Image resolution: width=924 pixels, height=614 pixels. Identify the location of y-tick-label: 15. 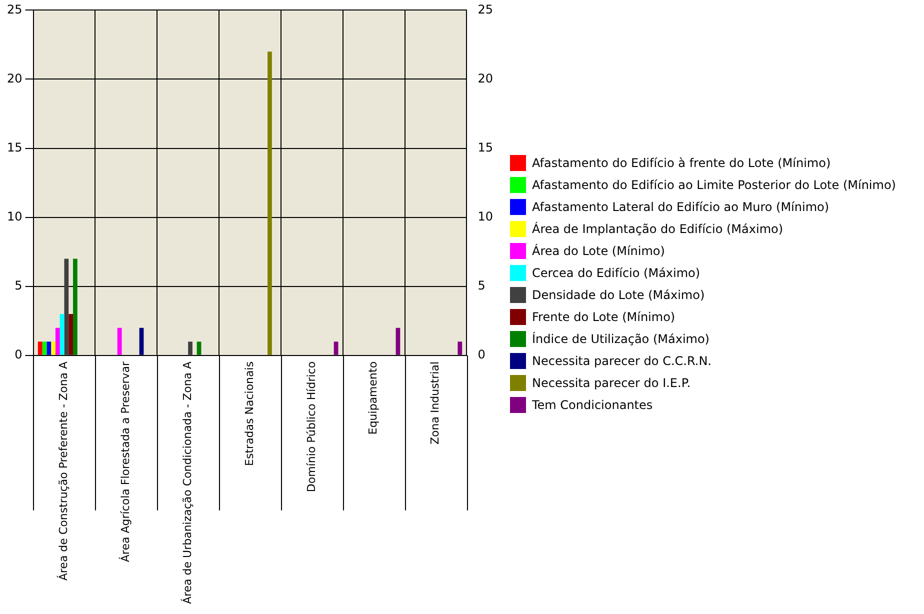
(14, 147).